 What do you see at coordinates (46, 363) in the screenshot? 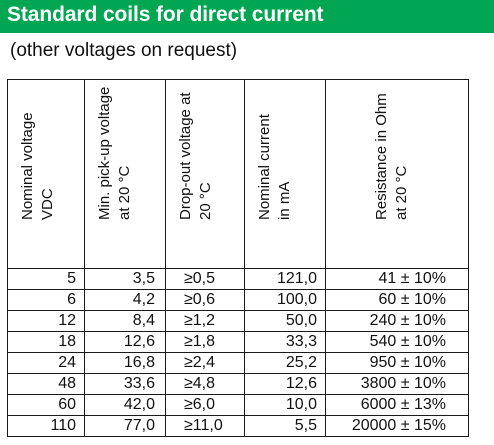
I see `cell-nominal-voltage: 24` at bounding box center [46, 363].